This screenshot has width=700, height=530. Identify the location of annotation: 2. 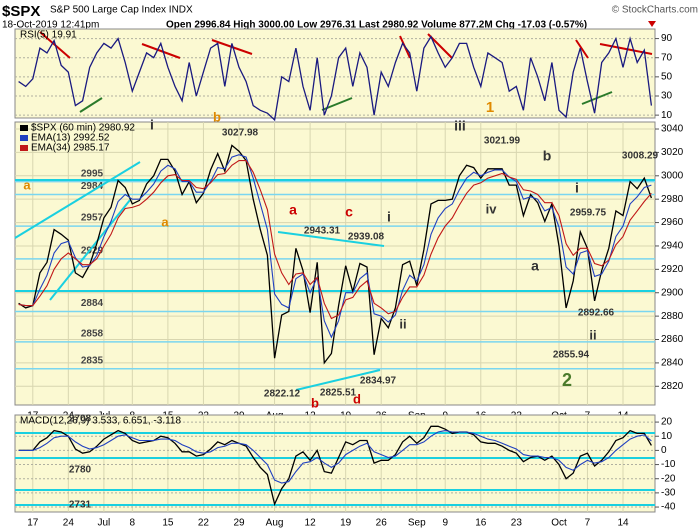
(567, 380).